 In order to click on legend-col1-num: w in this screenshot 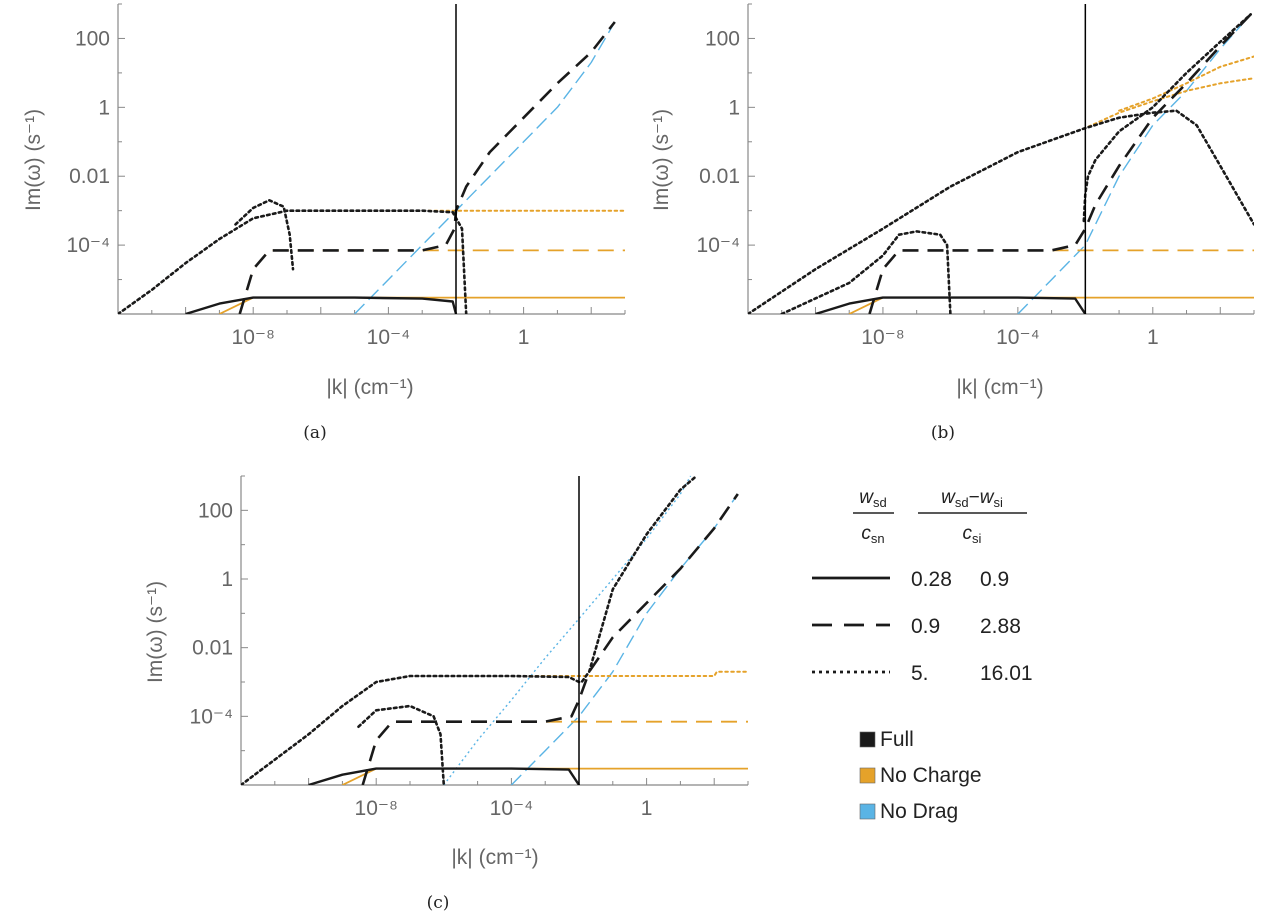, I will do `click(866, 497)`.